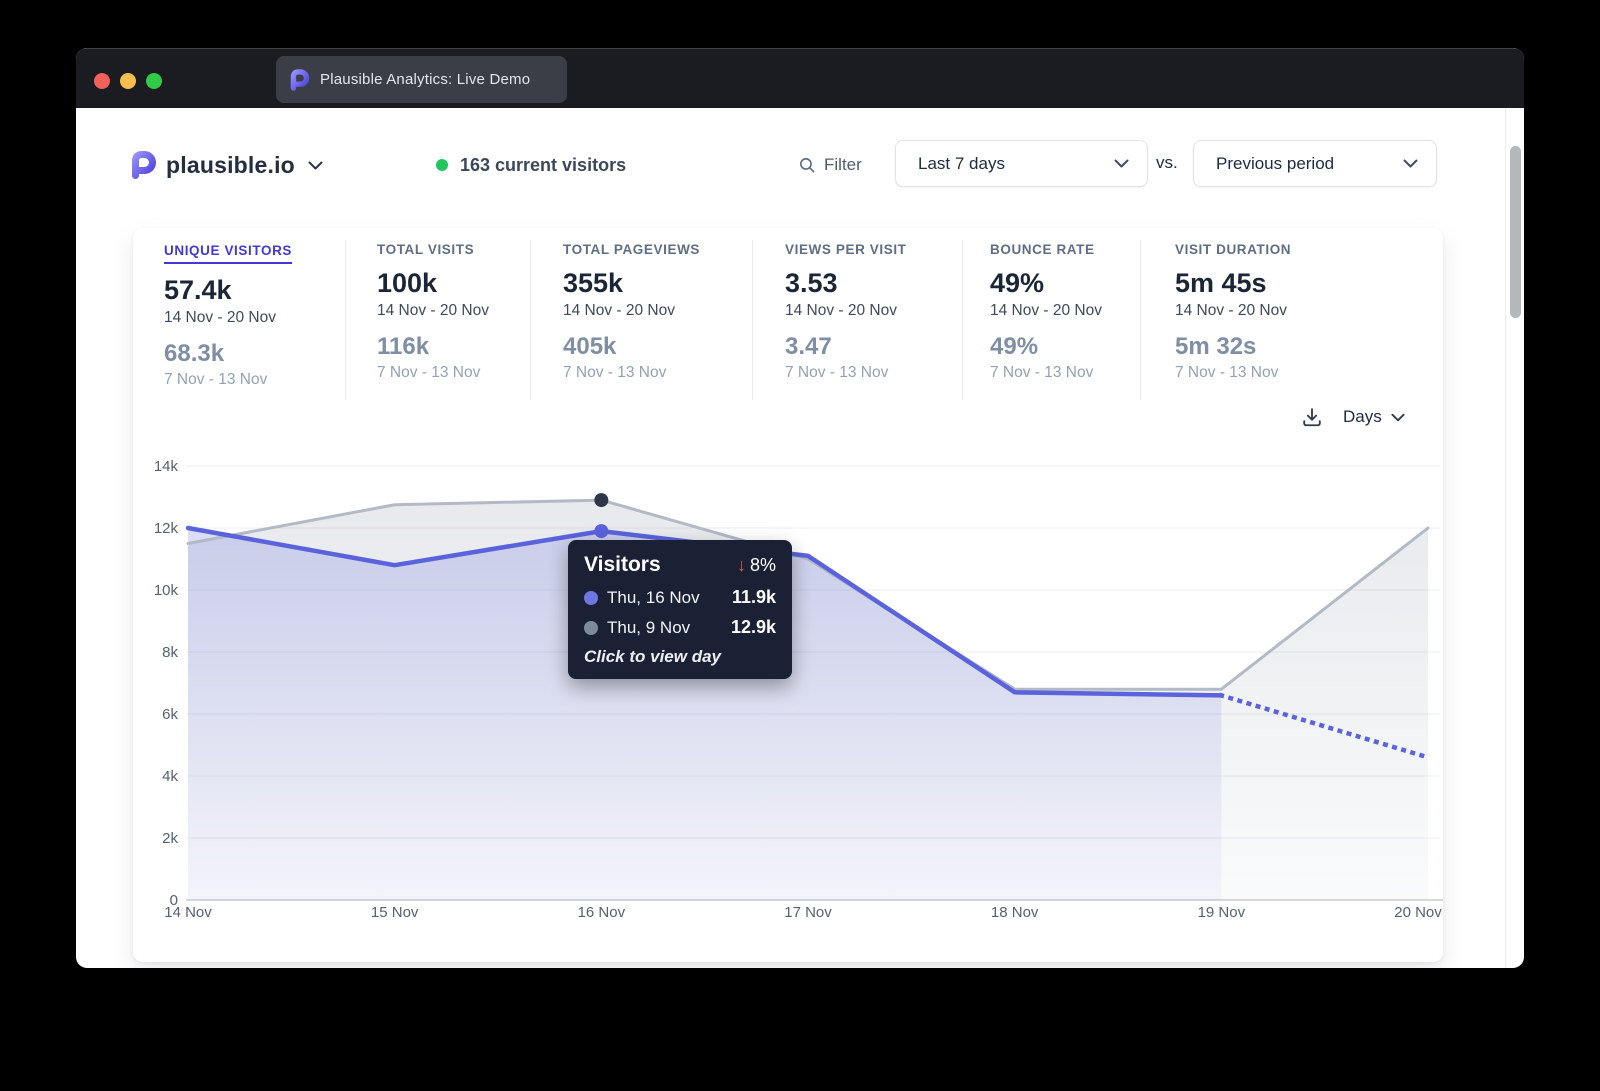 The image size is (1600, 1091). Describe the element at coordinates (1042, 249) in the screenshot. I see `stat-label: BOUNCE RATE` at that location.